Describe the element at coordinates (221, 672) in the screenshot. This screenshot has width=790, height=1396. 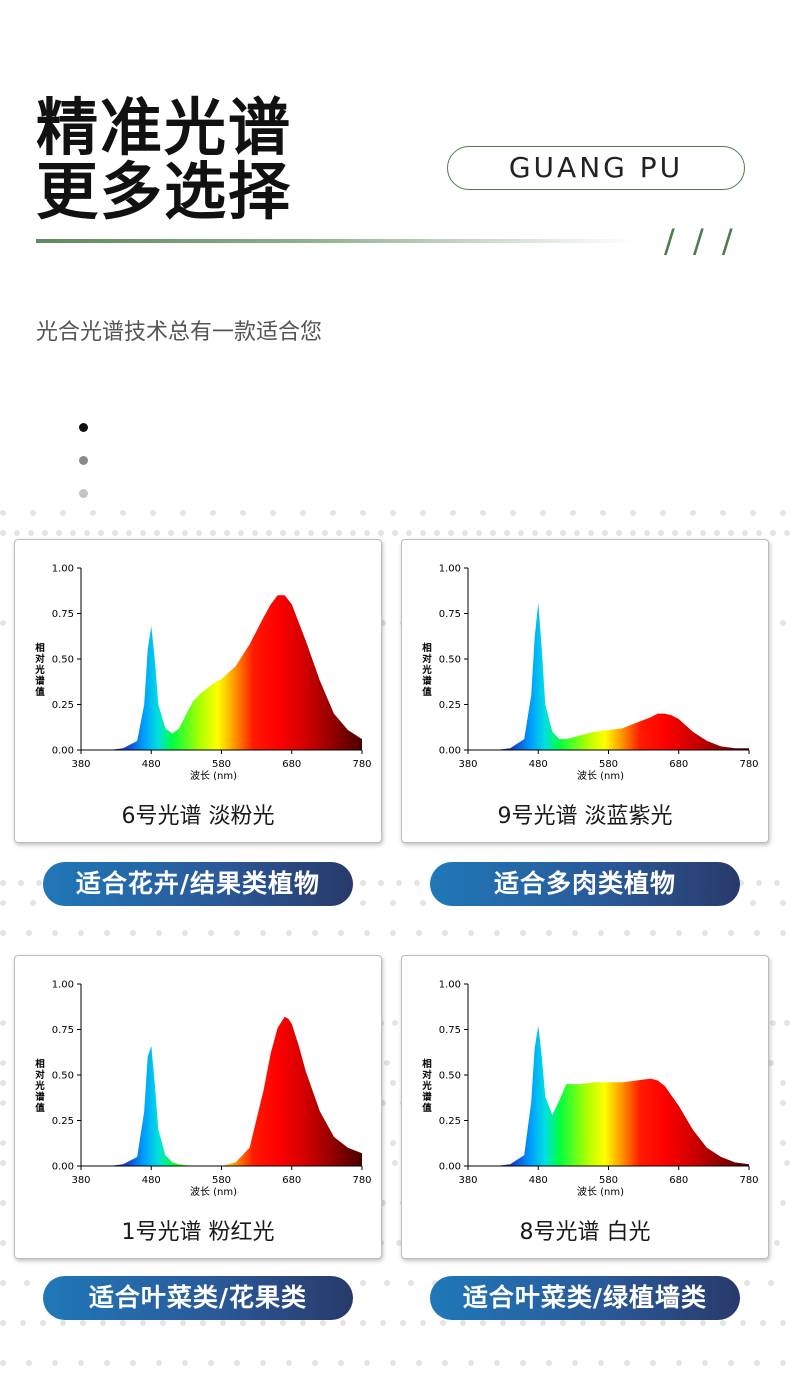
I see `spectrum-area` at that location.